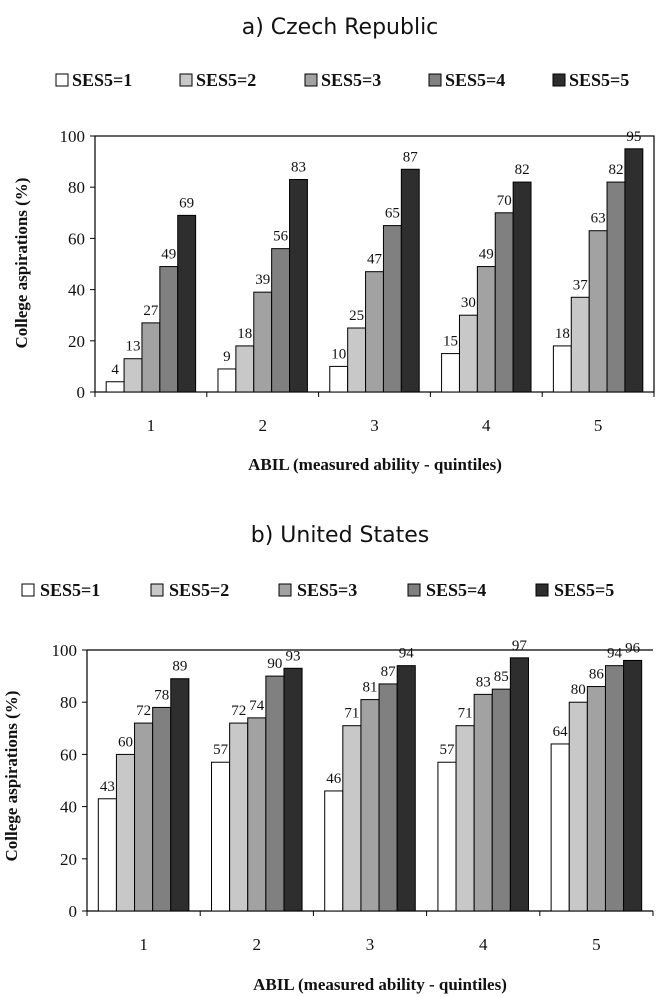 This screenshot has width=658, height=997. Describe the element at coordinates (262, 280) in the screenshot. I see `data-label: 39` at that location.